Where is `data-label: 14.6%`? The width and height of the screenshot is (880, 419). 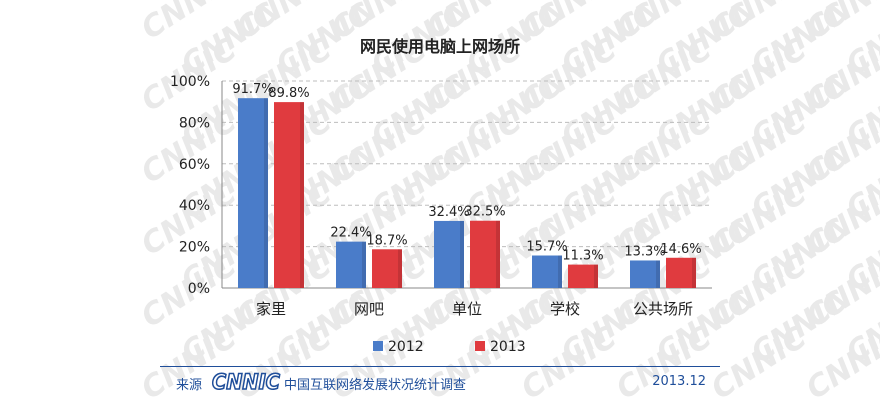 data-label: 14.6% is located at coordinates (680, 249).